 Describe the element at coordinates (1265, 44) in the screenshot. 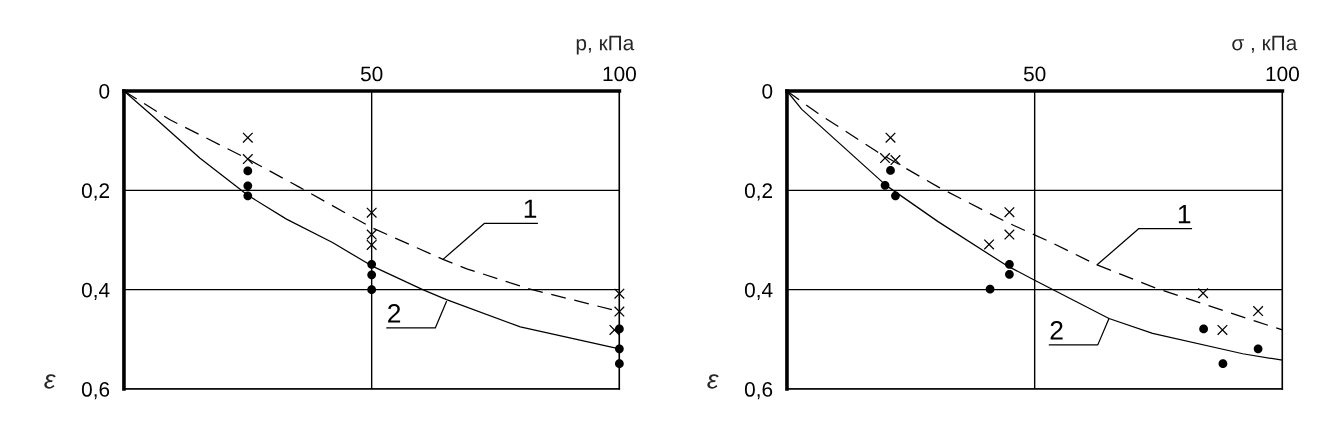

I see `x-axis-title: σ , кПа` at that location.